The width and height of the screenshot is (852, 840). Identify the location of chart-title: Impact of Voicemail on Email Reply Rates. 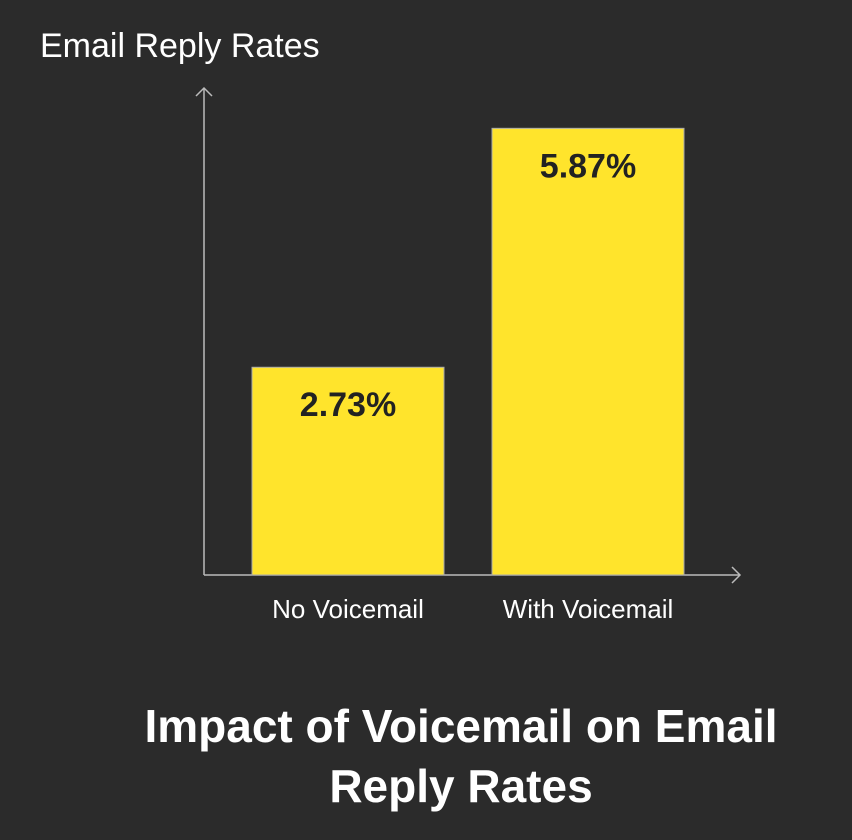
(461, 756).